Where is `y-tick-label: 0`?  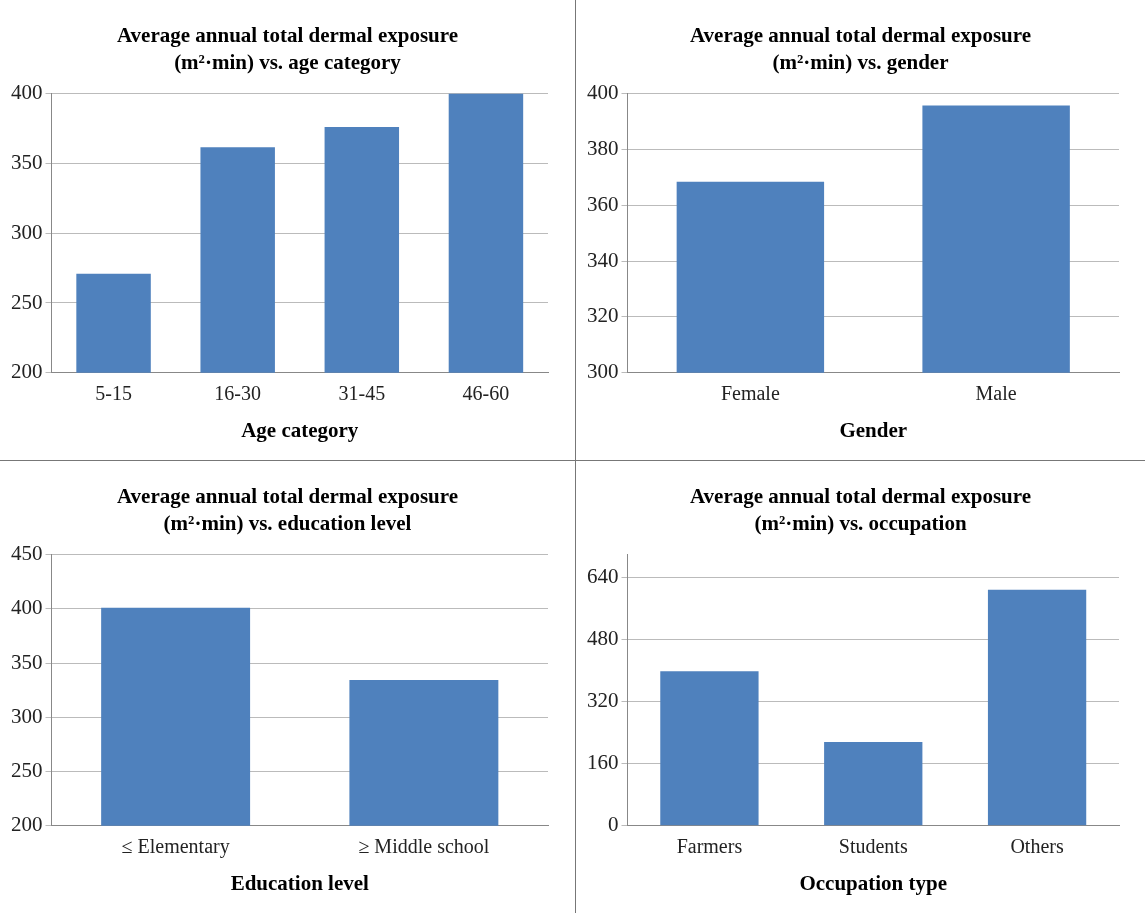 y-tick-label: 0 is located at coordinates (613, 824).